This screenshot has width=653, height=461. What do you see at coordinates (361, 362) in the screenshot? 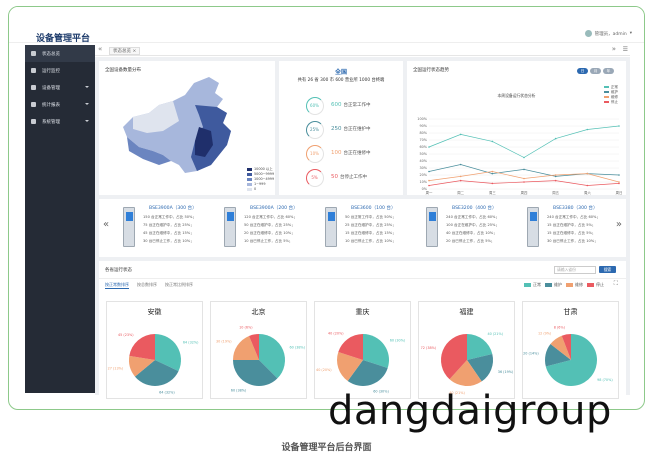
I see `region-pie: 60 (30%) 60 (30%) 40 (20%) 40 (20%)` at bounding box center [361, 362].